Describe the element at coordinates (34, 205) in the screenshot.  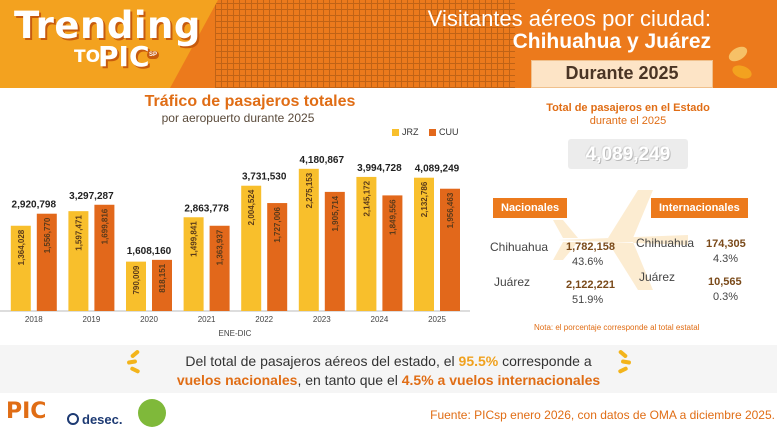
I see `total-label: 2,920,798` at that location.